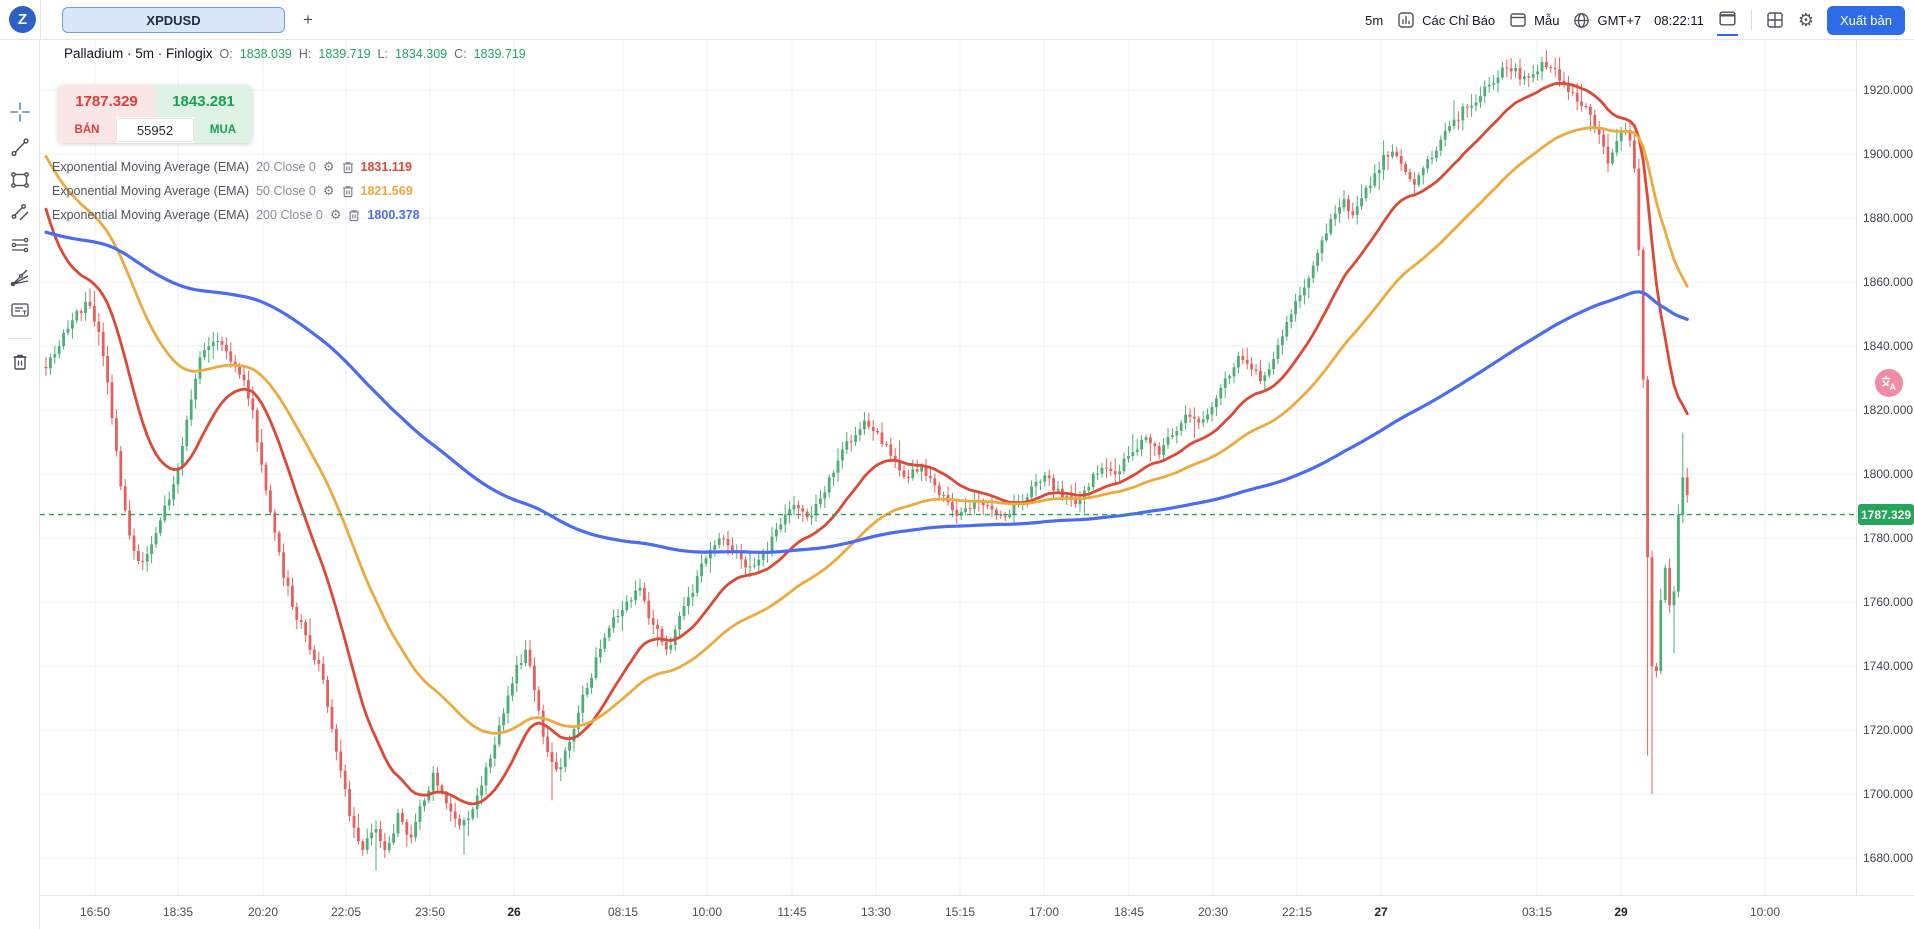 This screenshot has height=929, width=1914. Describe the element at coordinates (1727, 18) in the screenshot. I see `panel-icon` at that location.